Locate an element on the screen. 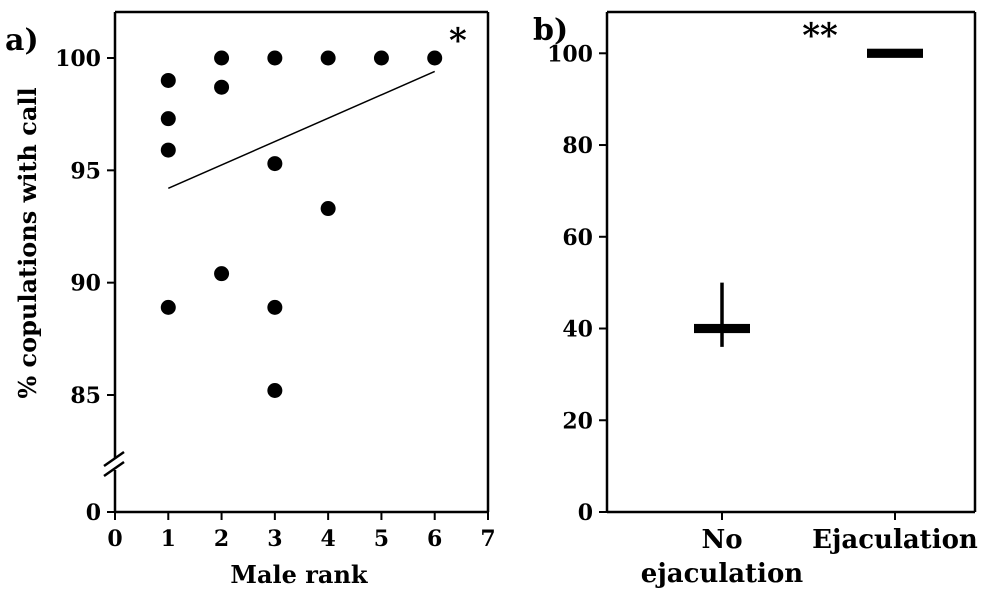 The height and width of the screenshot is (592, 990). trend-line is located at coordinates (301, 129).